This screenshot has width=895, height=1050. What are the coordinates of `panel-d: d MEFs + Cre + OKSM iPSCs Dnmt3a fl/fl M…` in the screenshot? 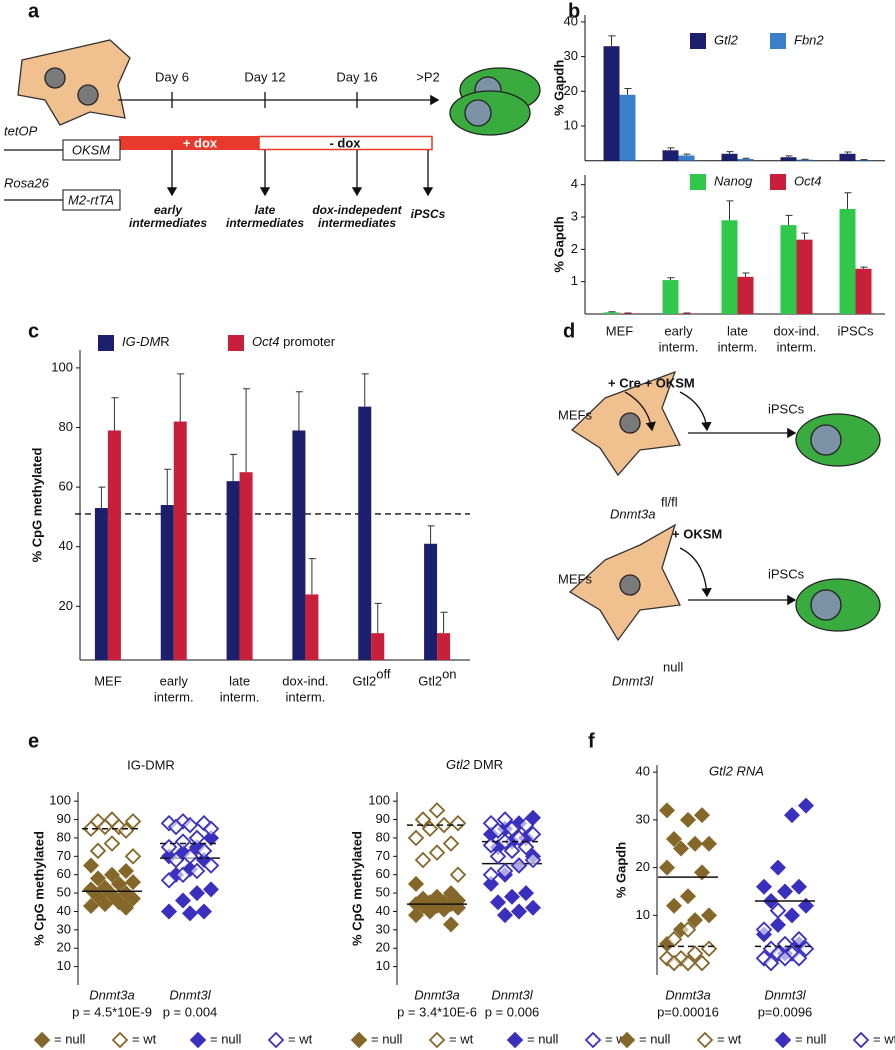 It's located at (719, 504).